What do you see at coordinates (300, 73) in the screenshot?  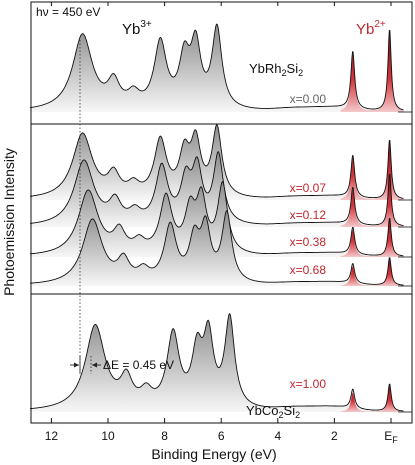 I see `top-compound-sub2: 2` at bounding box center [300, 73].